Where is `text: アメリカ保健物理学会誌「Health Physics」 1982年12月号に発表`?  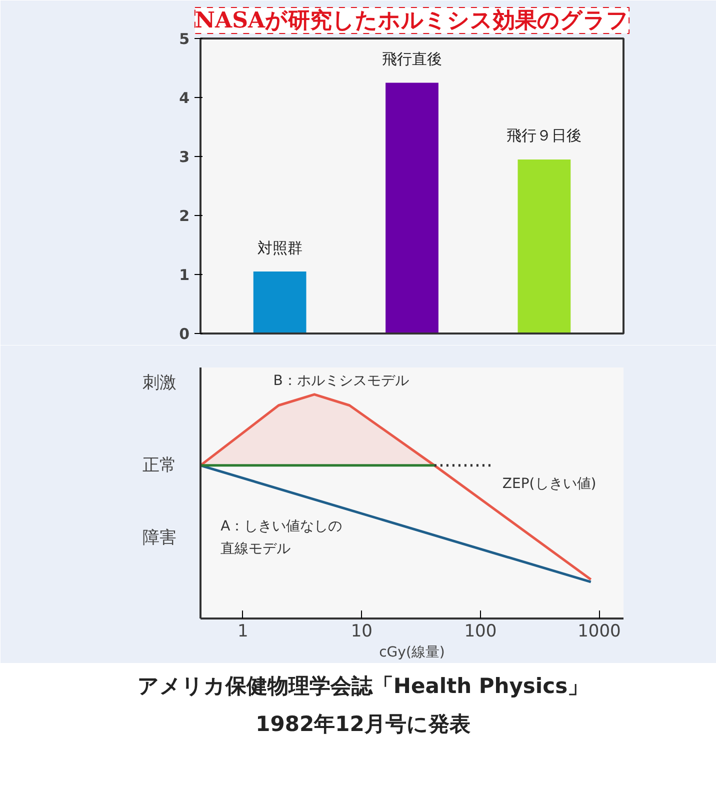 text: アメリカ保健物理学会誌「Health Physics」 1982年12月号に発表 is located at coordinates (363, 705).